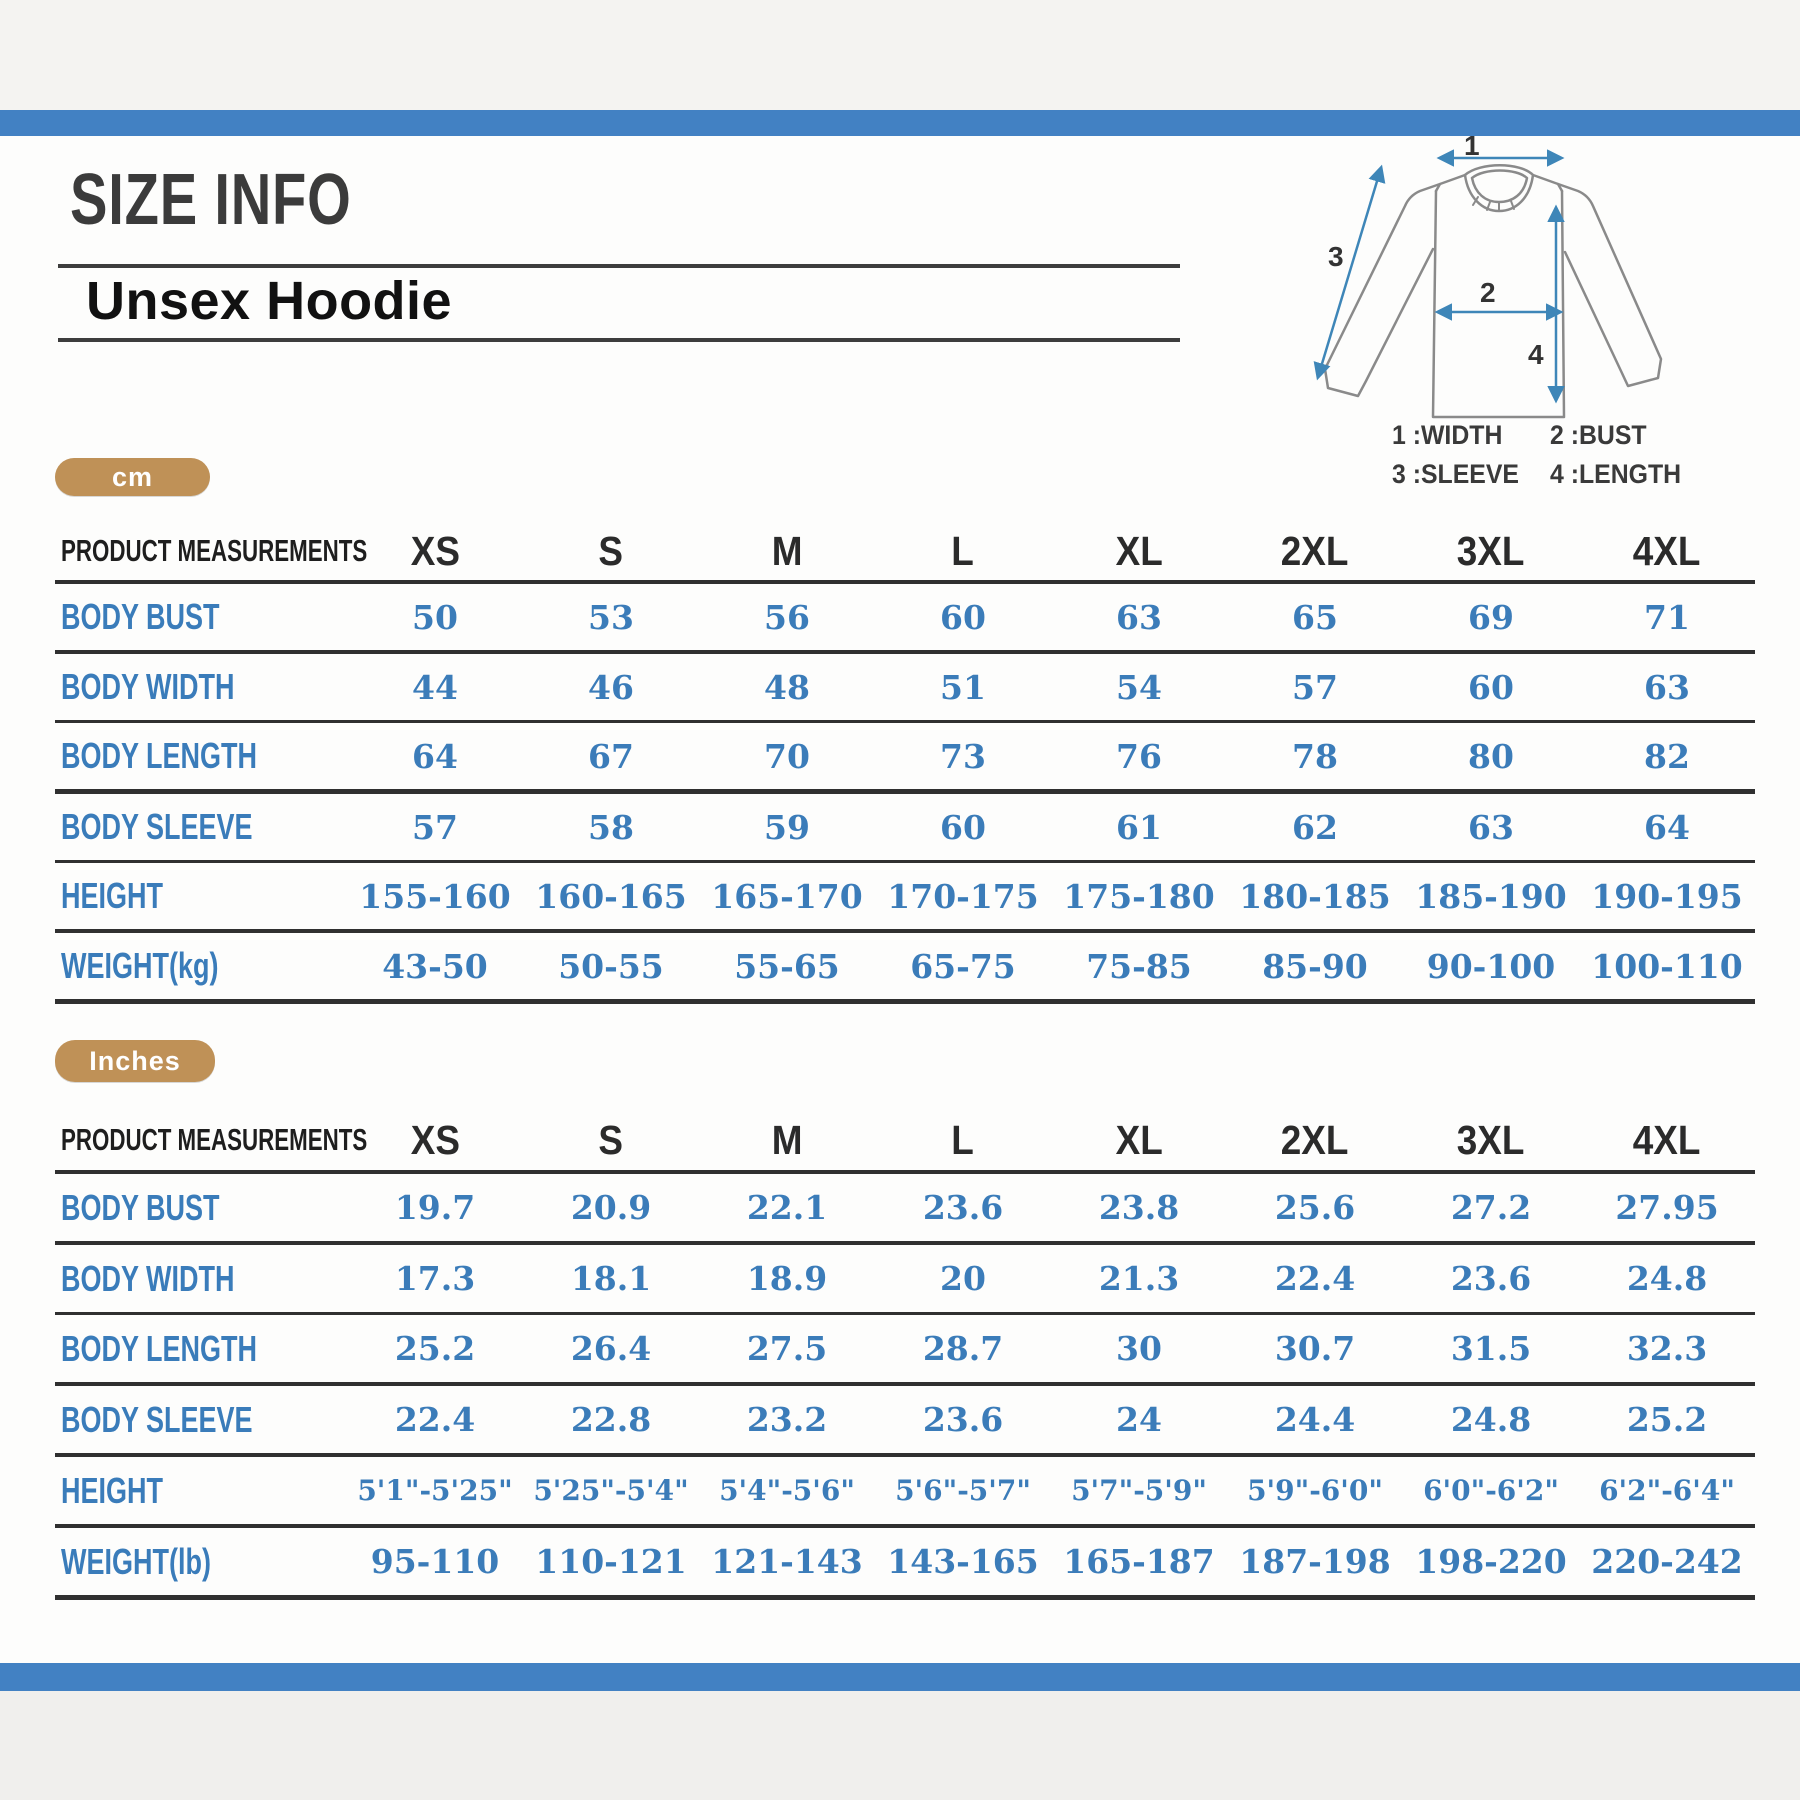 The width and height of the screenshot is (1800, 1800). What do you see at coordinates (611, 756) in the screenshot?
I see `size-value: 67` at bounding box center [611, 756].